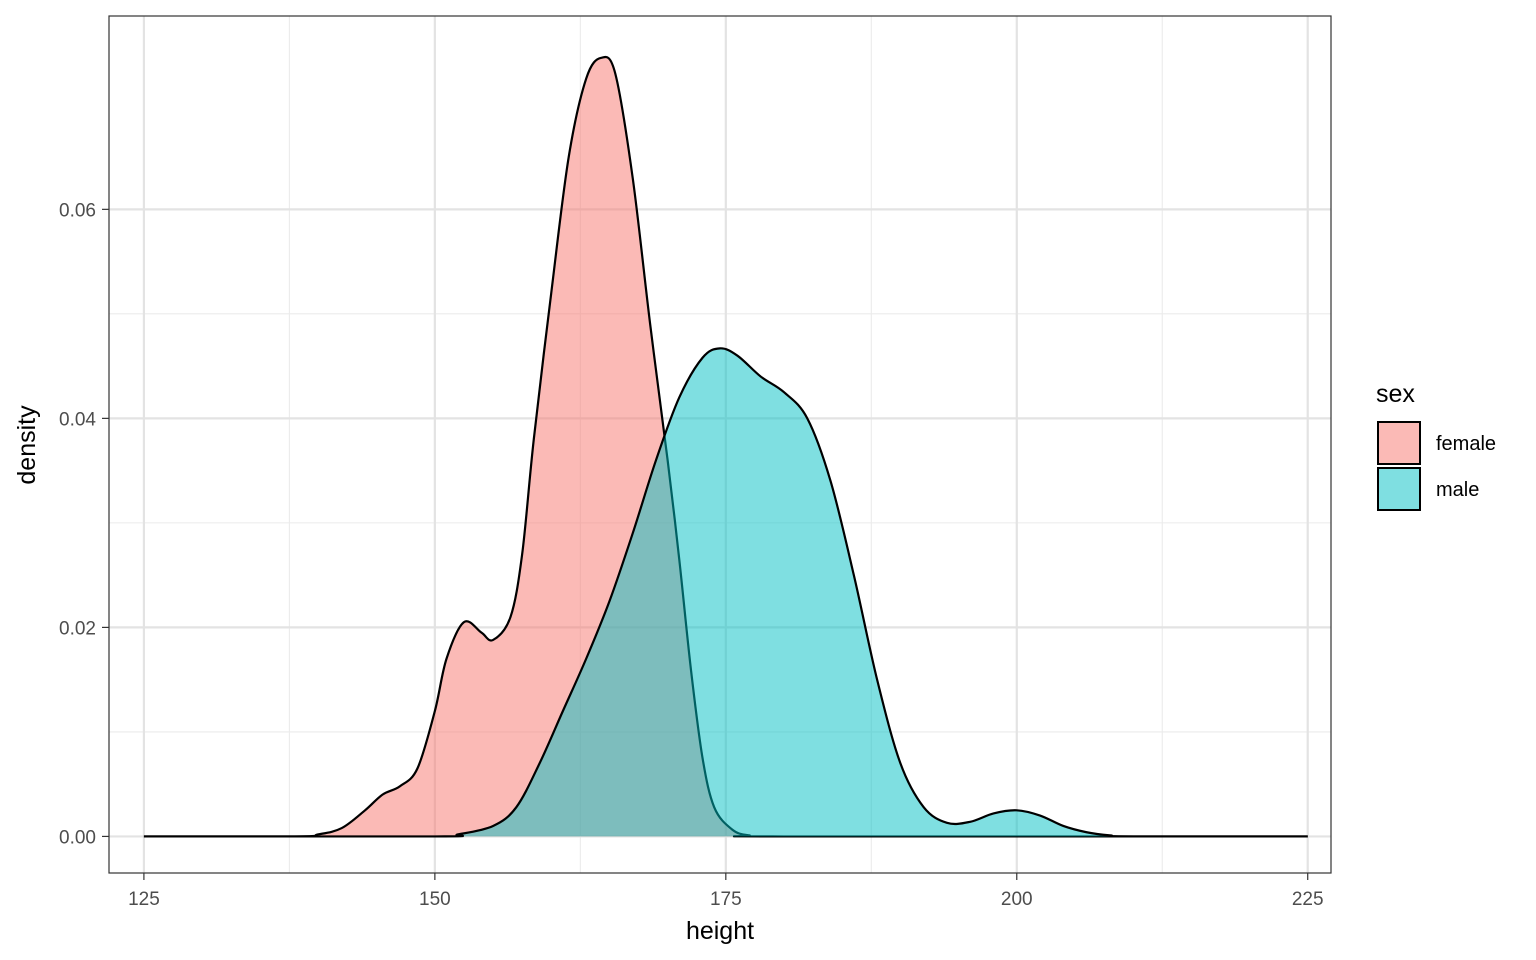  Describe the element at coordinates (435, 899) in the screenshot. I see `x-tick-label: 150` at that location.